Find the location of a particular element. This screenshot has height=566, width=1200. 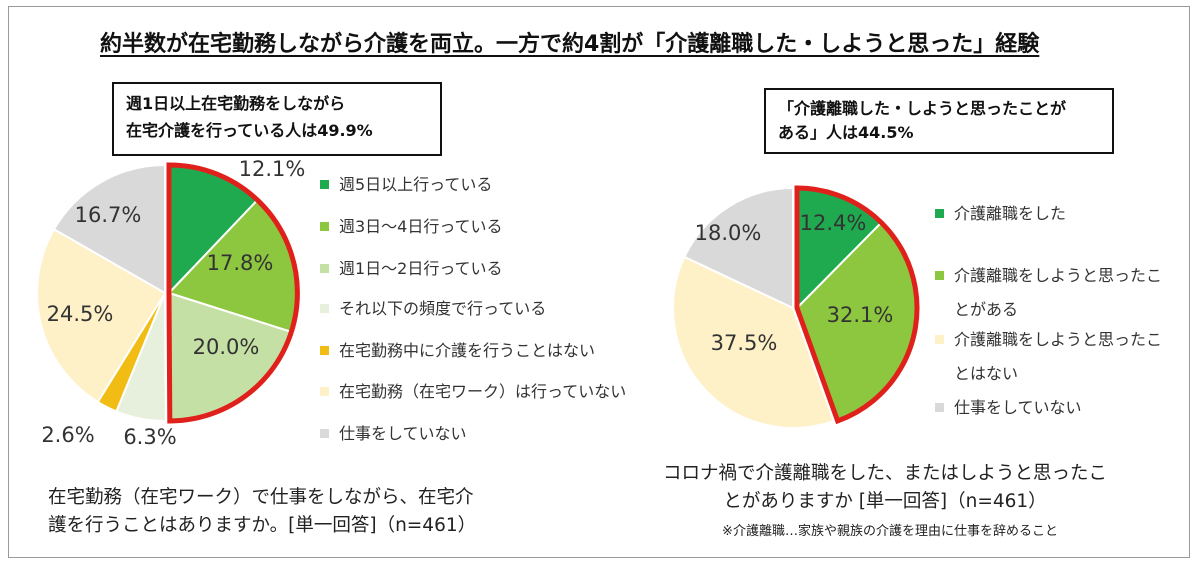

legend-label-2: 週3日～4日行っている is located at coordinates (421, 226).